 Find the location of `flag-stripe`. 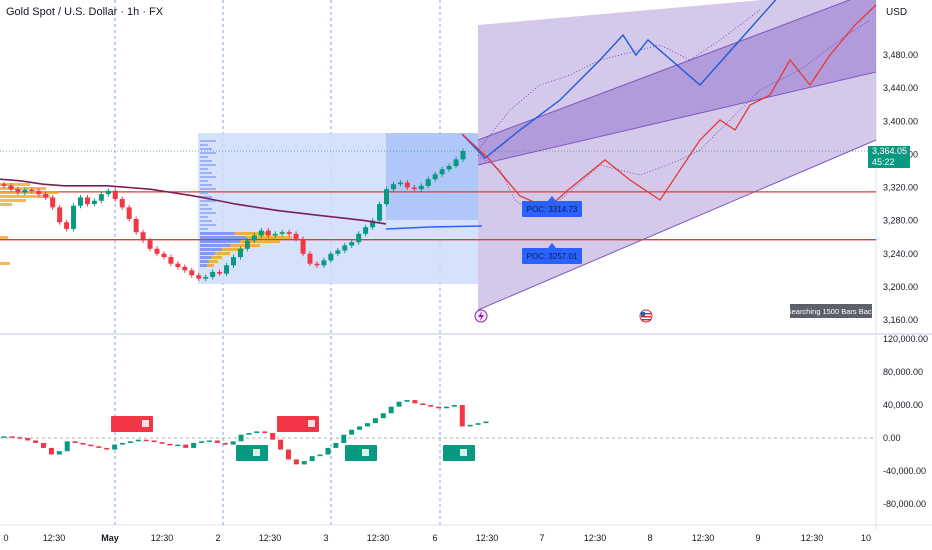

flag-stripe is located at coordinates (646, 320).